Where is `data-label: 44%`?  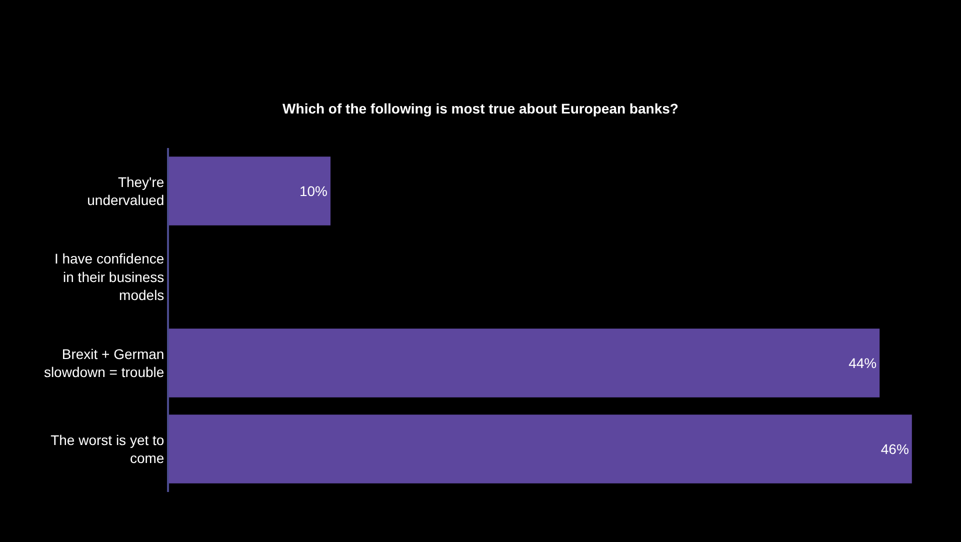
data-label: 44% is located at coordinates (862, 363).